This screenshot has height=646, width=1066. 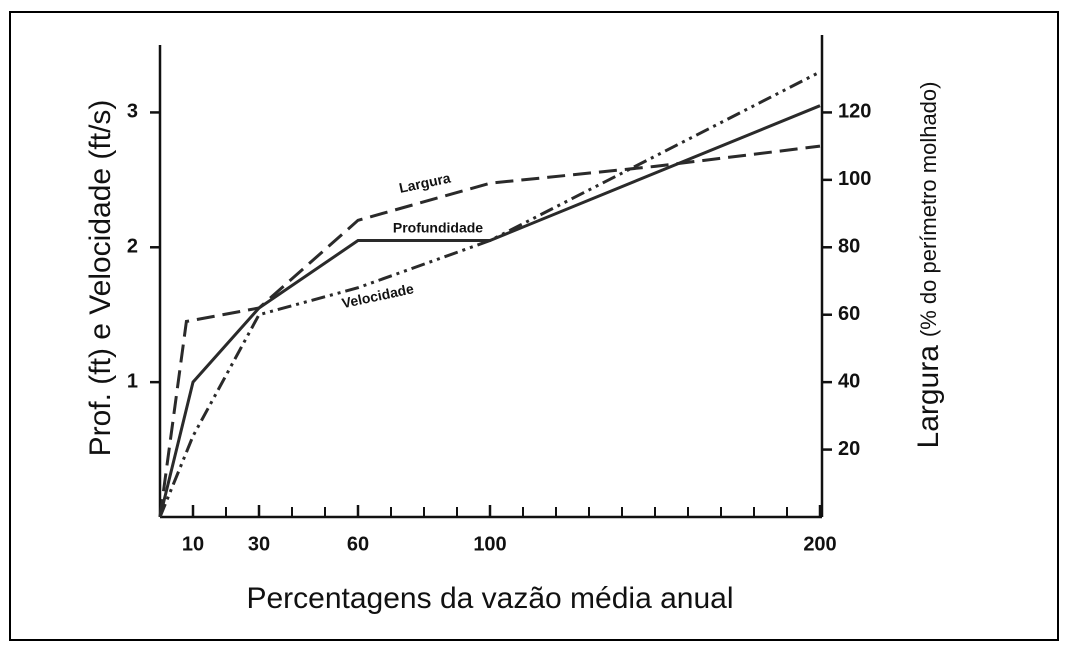 What do you see at coordinates (854, 112) in the screenshot?
I see `y2-tick-label: 120` at bounding box center [854, 112].